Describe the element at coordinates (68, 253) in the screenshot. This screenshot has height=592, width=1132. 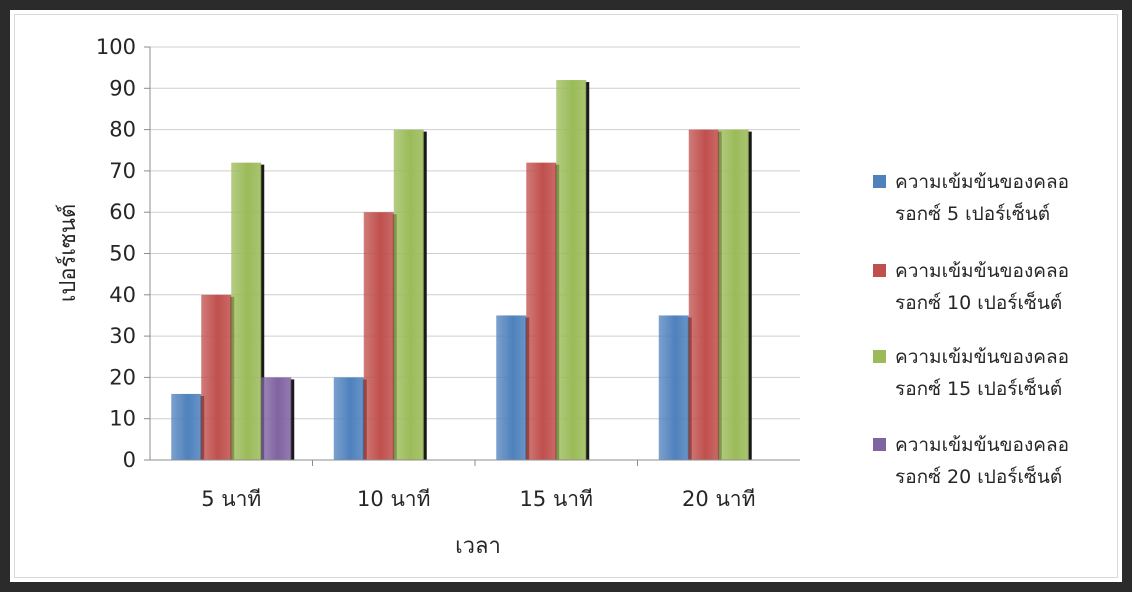
I see `y-axis-title: เปอร์เซนต์` at that location.